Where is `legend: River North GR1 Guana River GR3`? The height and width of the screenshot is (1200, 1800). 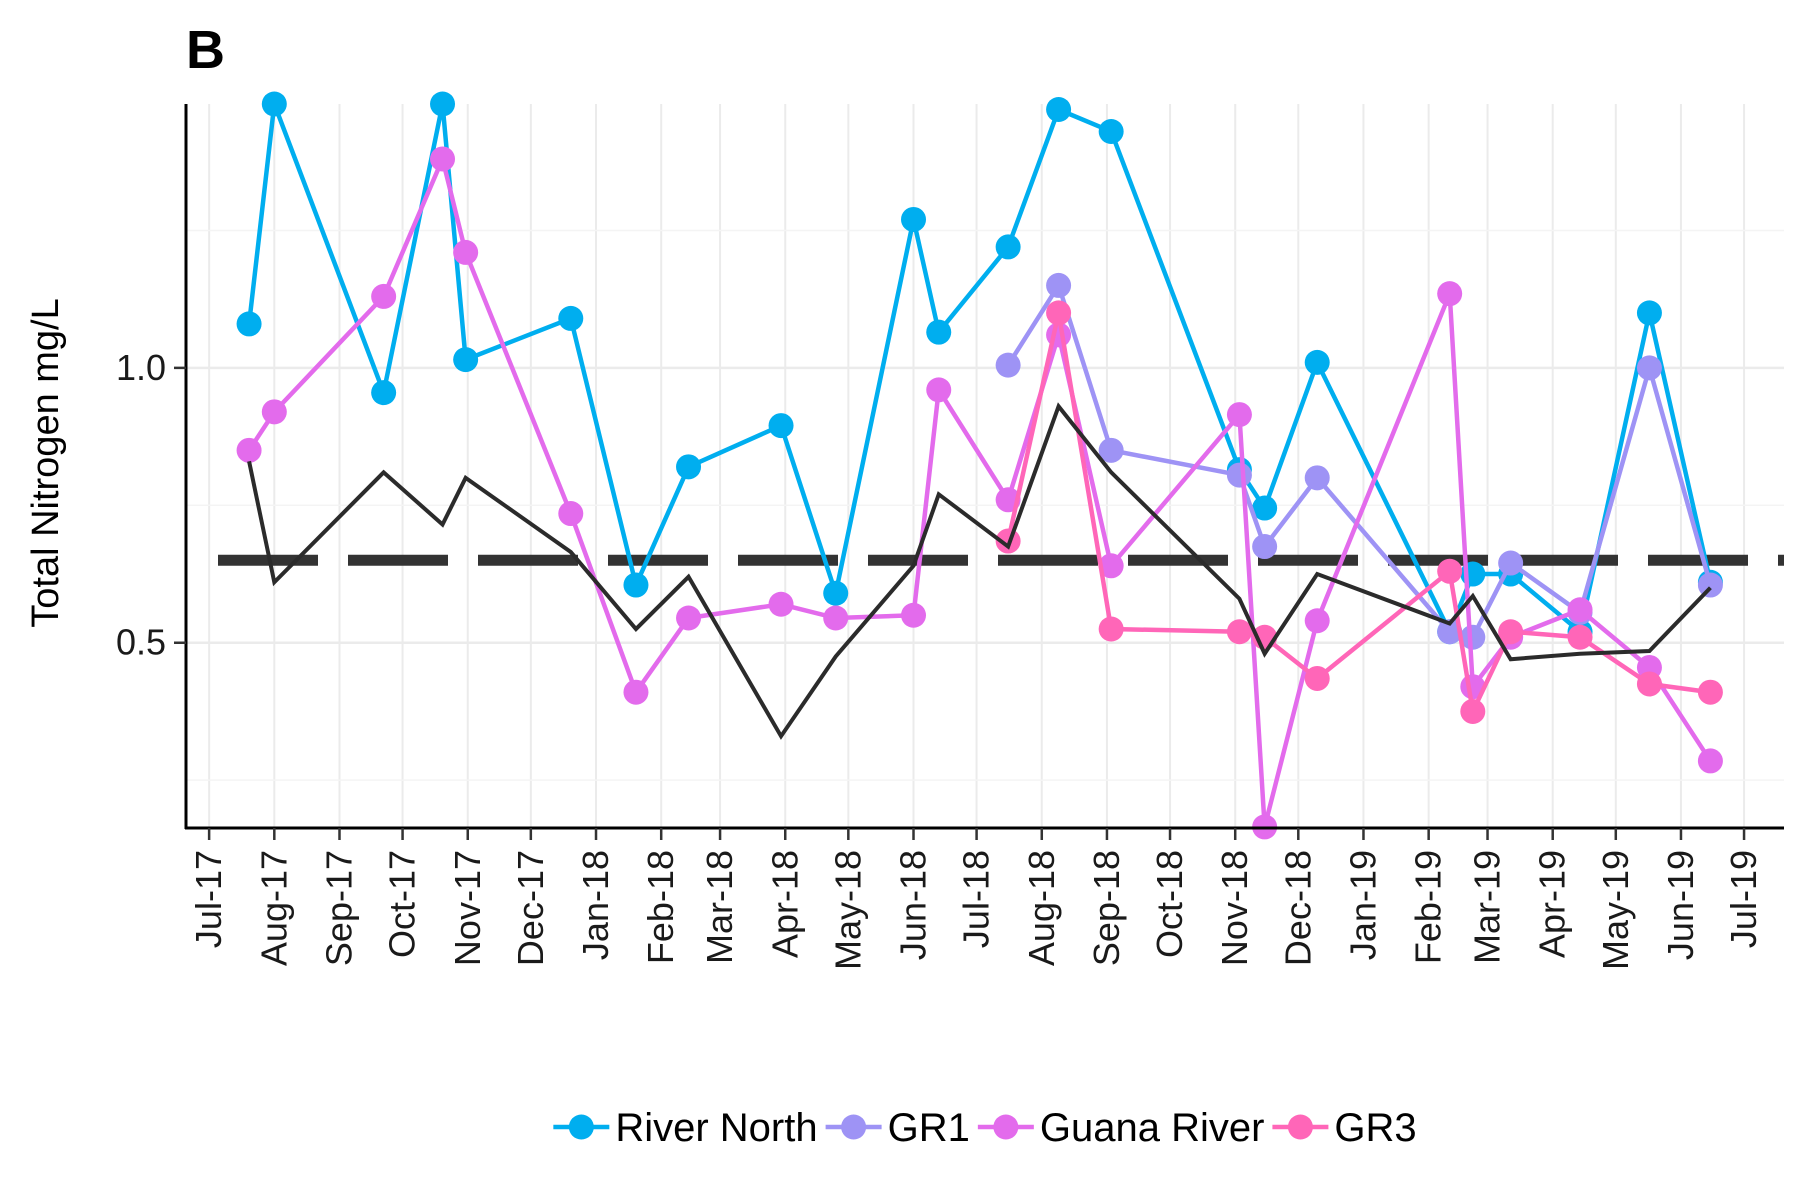
legend: River North GR1 Guana River GR3 is located at coordinates (985, 1128).